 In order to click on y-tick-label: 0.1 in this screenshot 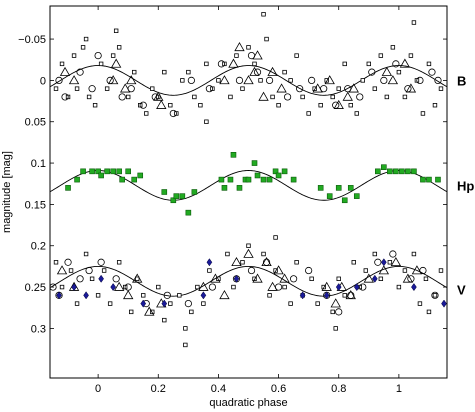, I will do `click(38, 164)`.